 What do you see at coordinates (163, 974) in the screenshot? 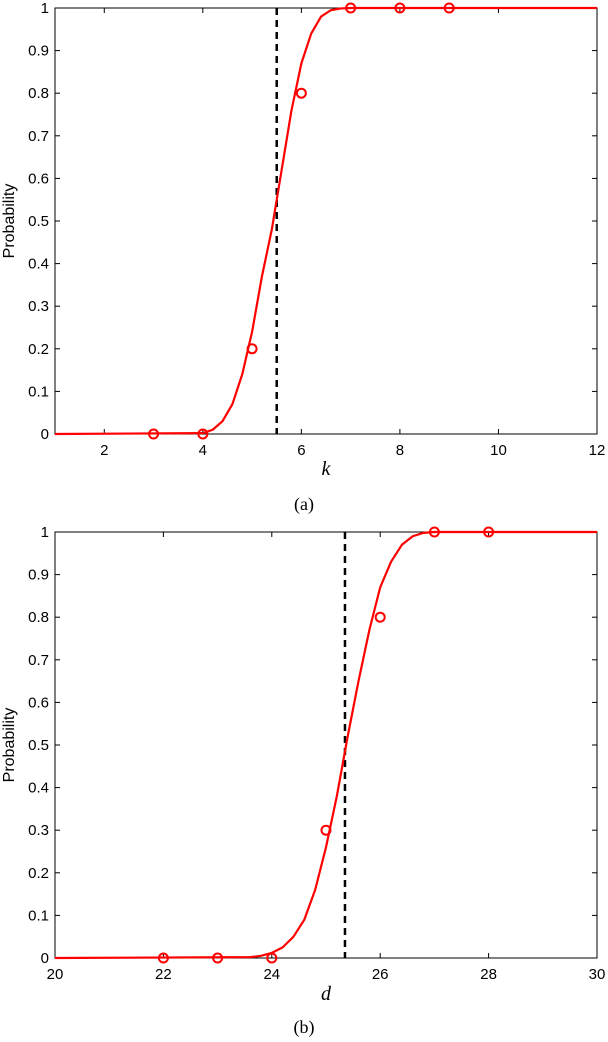
I see `x-tick-label: 22` at bounding box center [163, 974].